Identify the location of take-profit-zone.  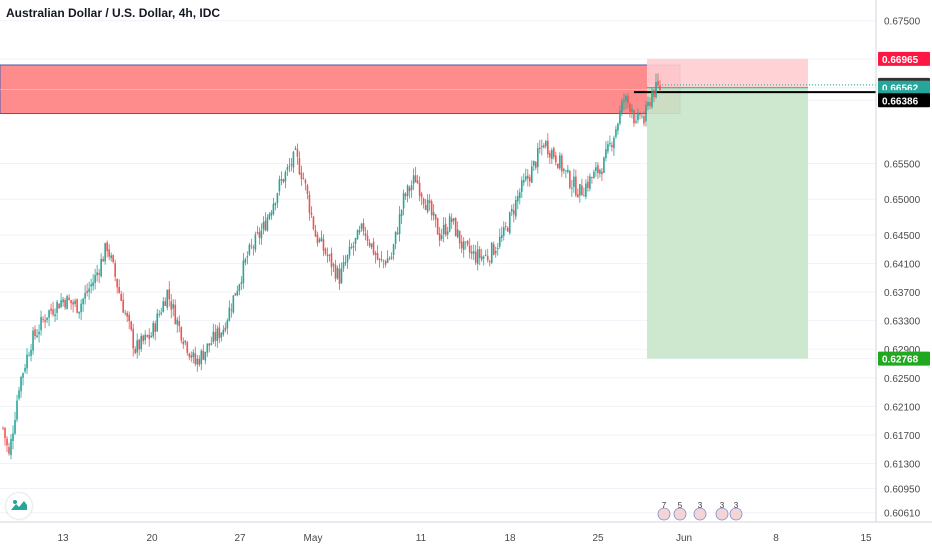
(727, 223).